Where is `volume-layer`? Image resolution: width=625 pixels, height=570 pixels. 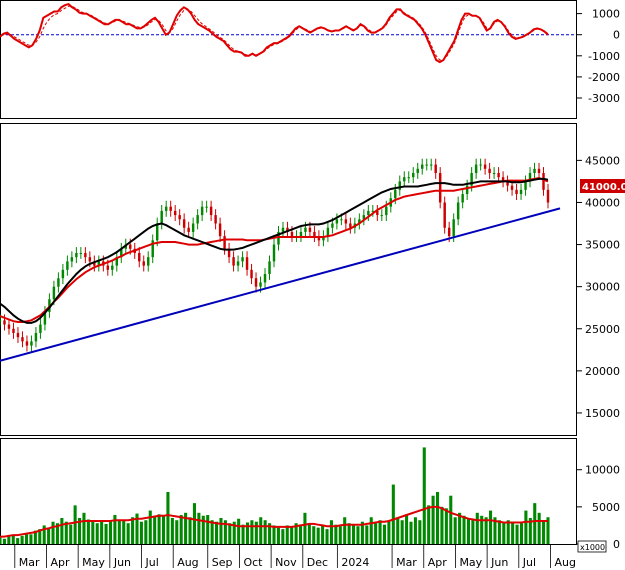 volume-layer is located at coordinates (275, 495).